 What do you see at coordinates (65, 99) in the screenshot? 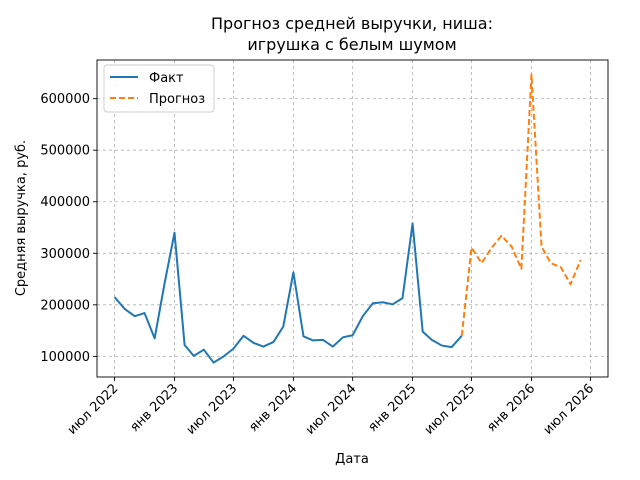
I see `y-tick-label: 600000` at bounding box center [65, 99].